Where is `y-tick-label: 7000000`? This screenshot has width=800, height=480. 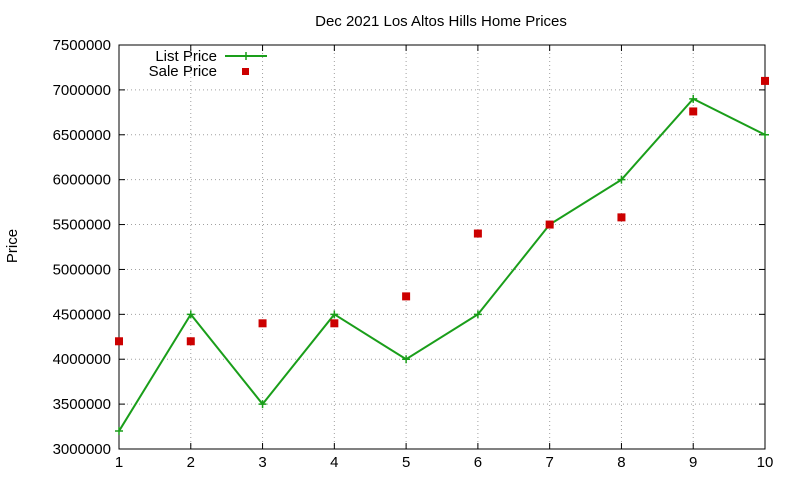 y-tick-label: 7000000 is located at coordinates (82, 90).